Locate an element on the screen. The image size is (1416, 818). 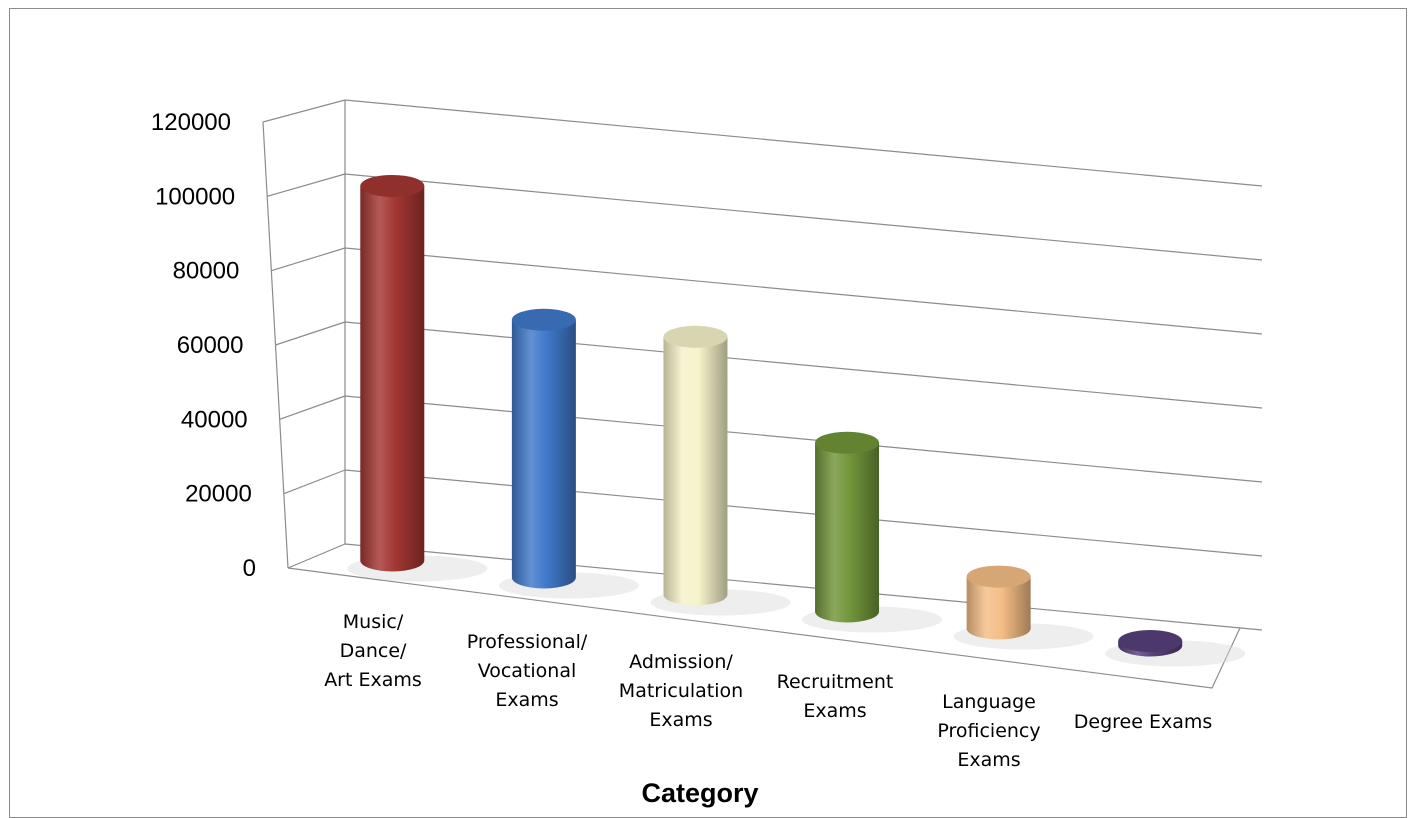
y-tick-label: 20000 is located at coordinates (218, 494).